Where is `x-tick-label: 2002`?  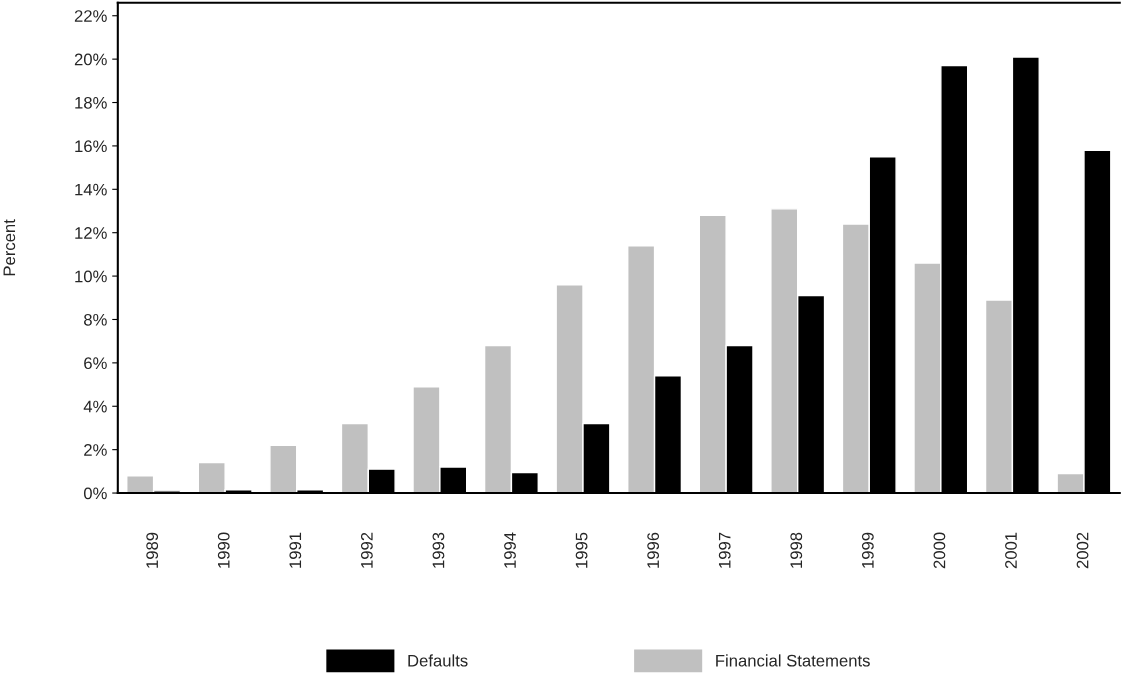
x-tick-label: 2002 is located at coordinates (1082, 550).